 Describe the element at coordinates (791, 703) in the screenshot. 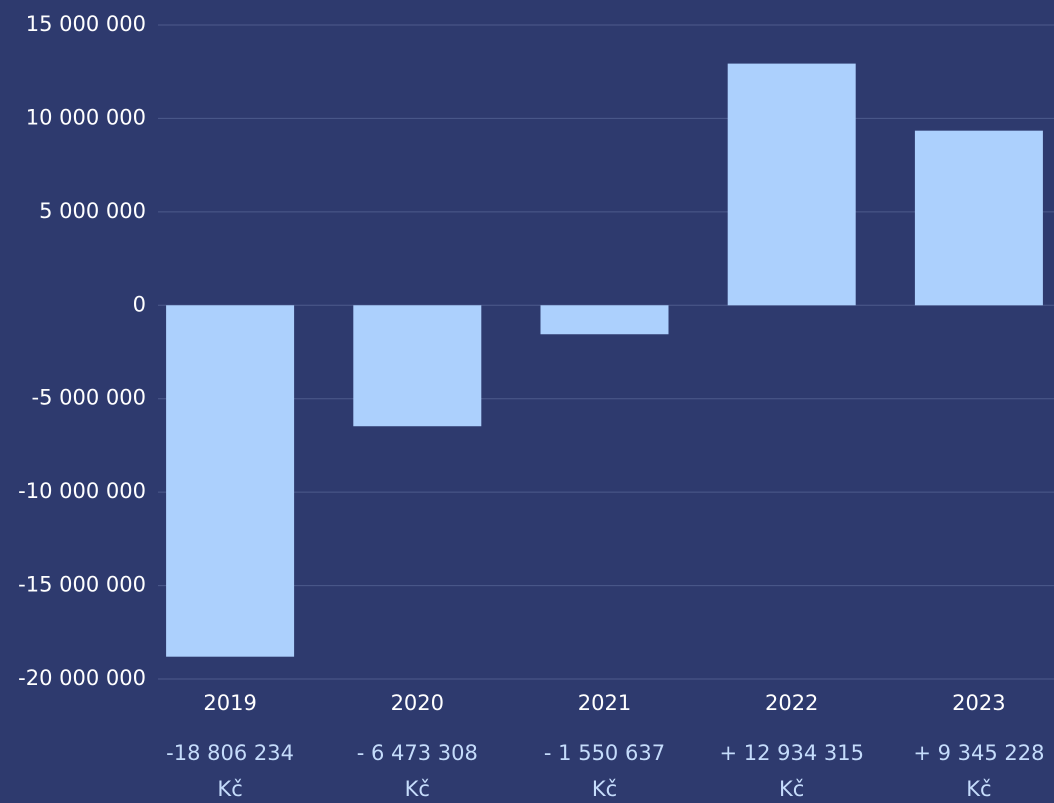

I see `x-tick-label: 2022` at that location.